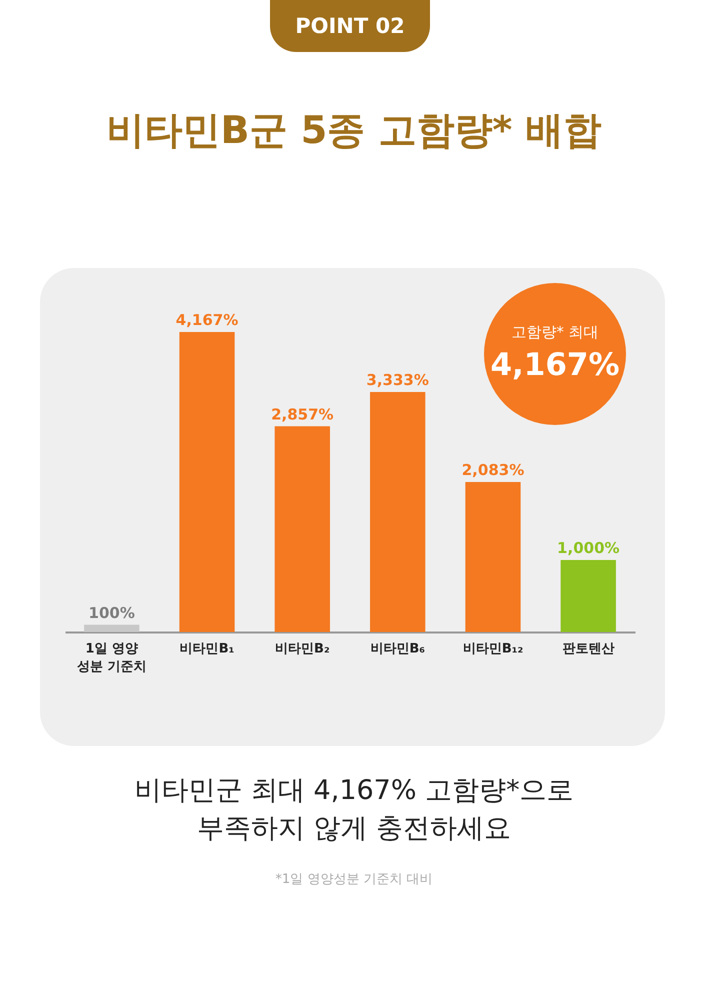 Image resolution: width=708 pixels, height=1000 pixels. What do you see at coordinates (302, 414) in the screenshot?
I see `data-label: 2,857%` at bounding box center [302, 414].